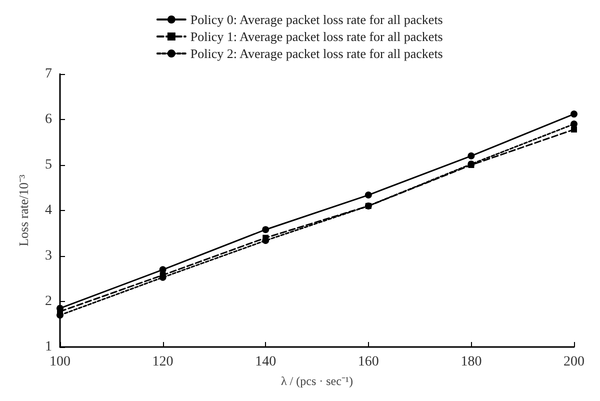 The width and height of the screenshot is (600, 401). Describe the element at coordinates (48, 165) in the screenshot. I see `y-tick-label: 5` at that location.